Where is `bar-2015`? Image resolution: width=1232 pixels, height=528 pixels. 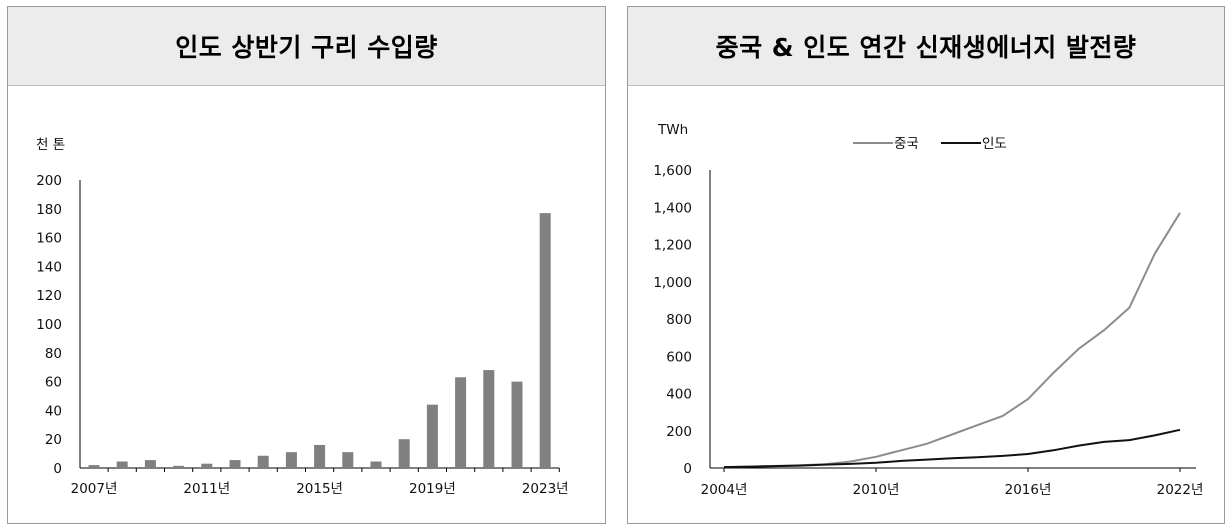 bar-2015 is located at coordinates (320, 456).